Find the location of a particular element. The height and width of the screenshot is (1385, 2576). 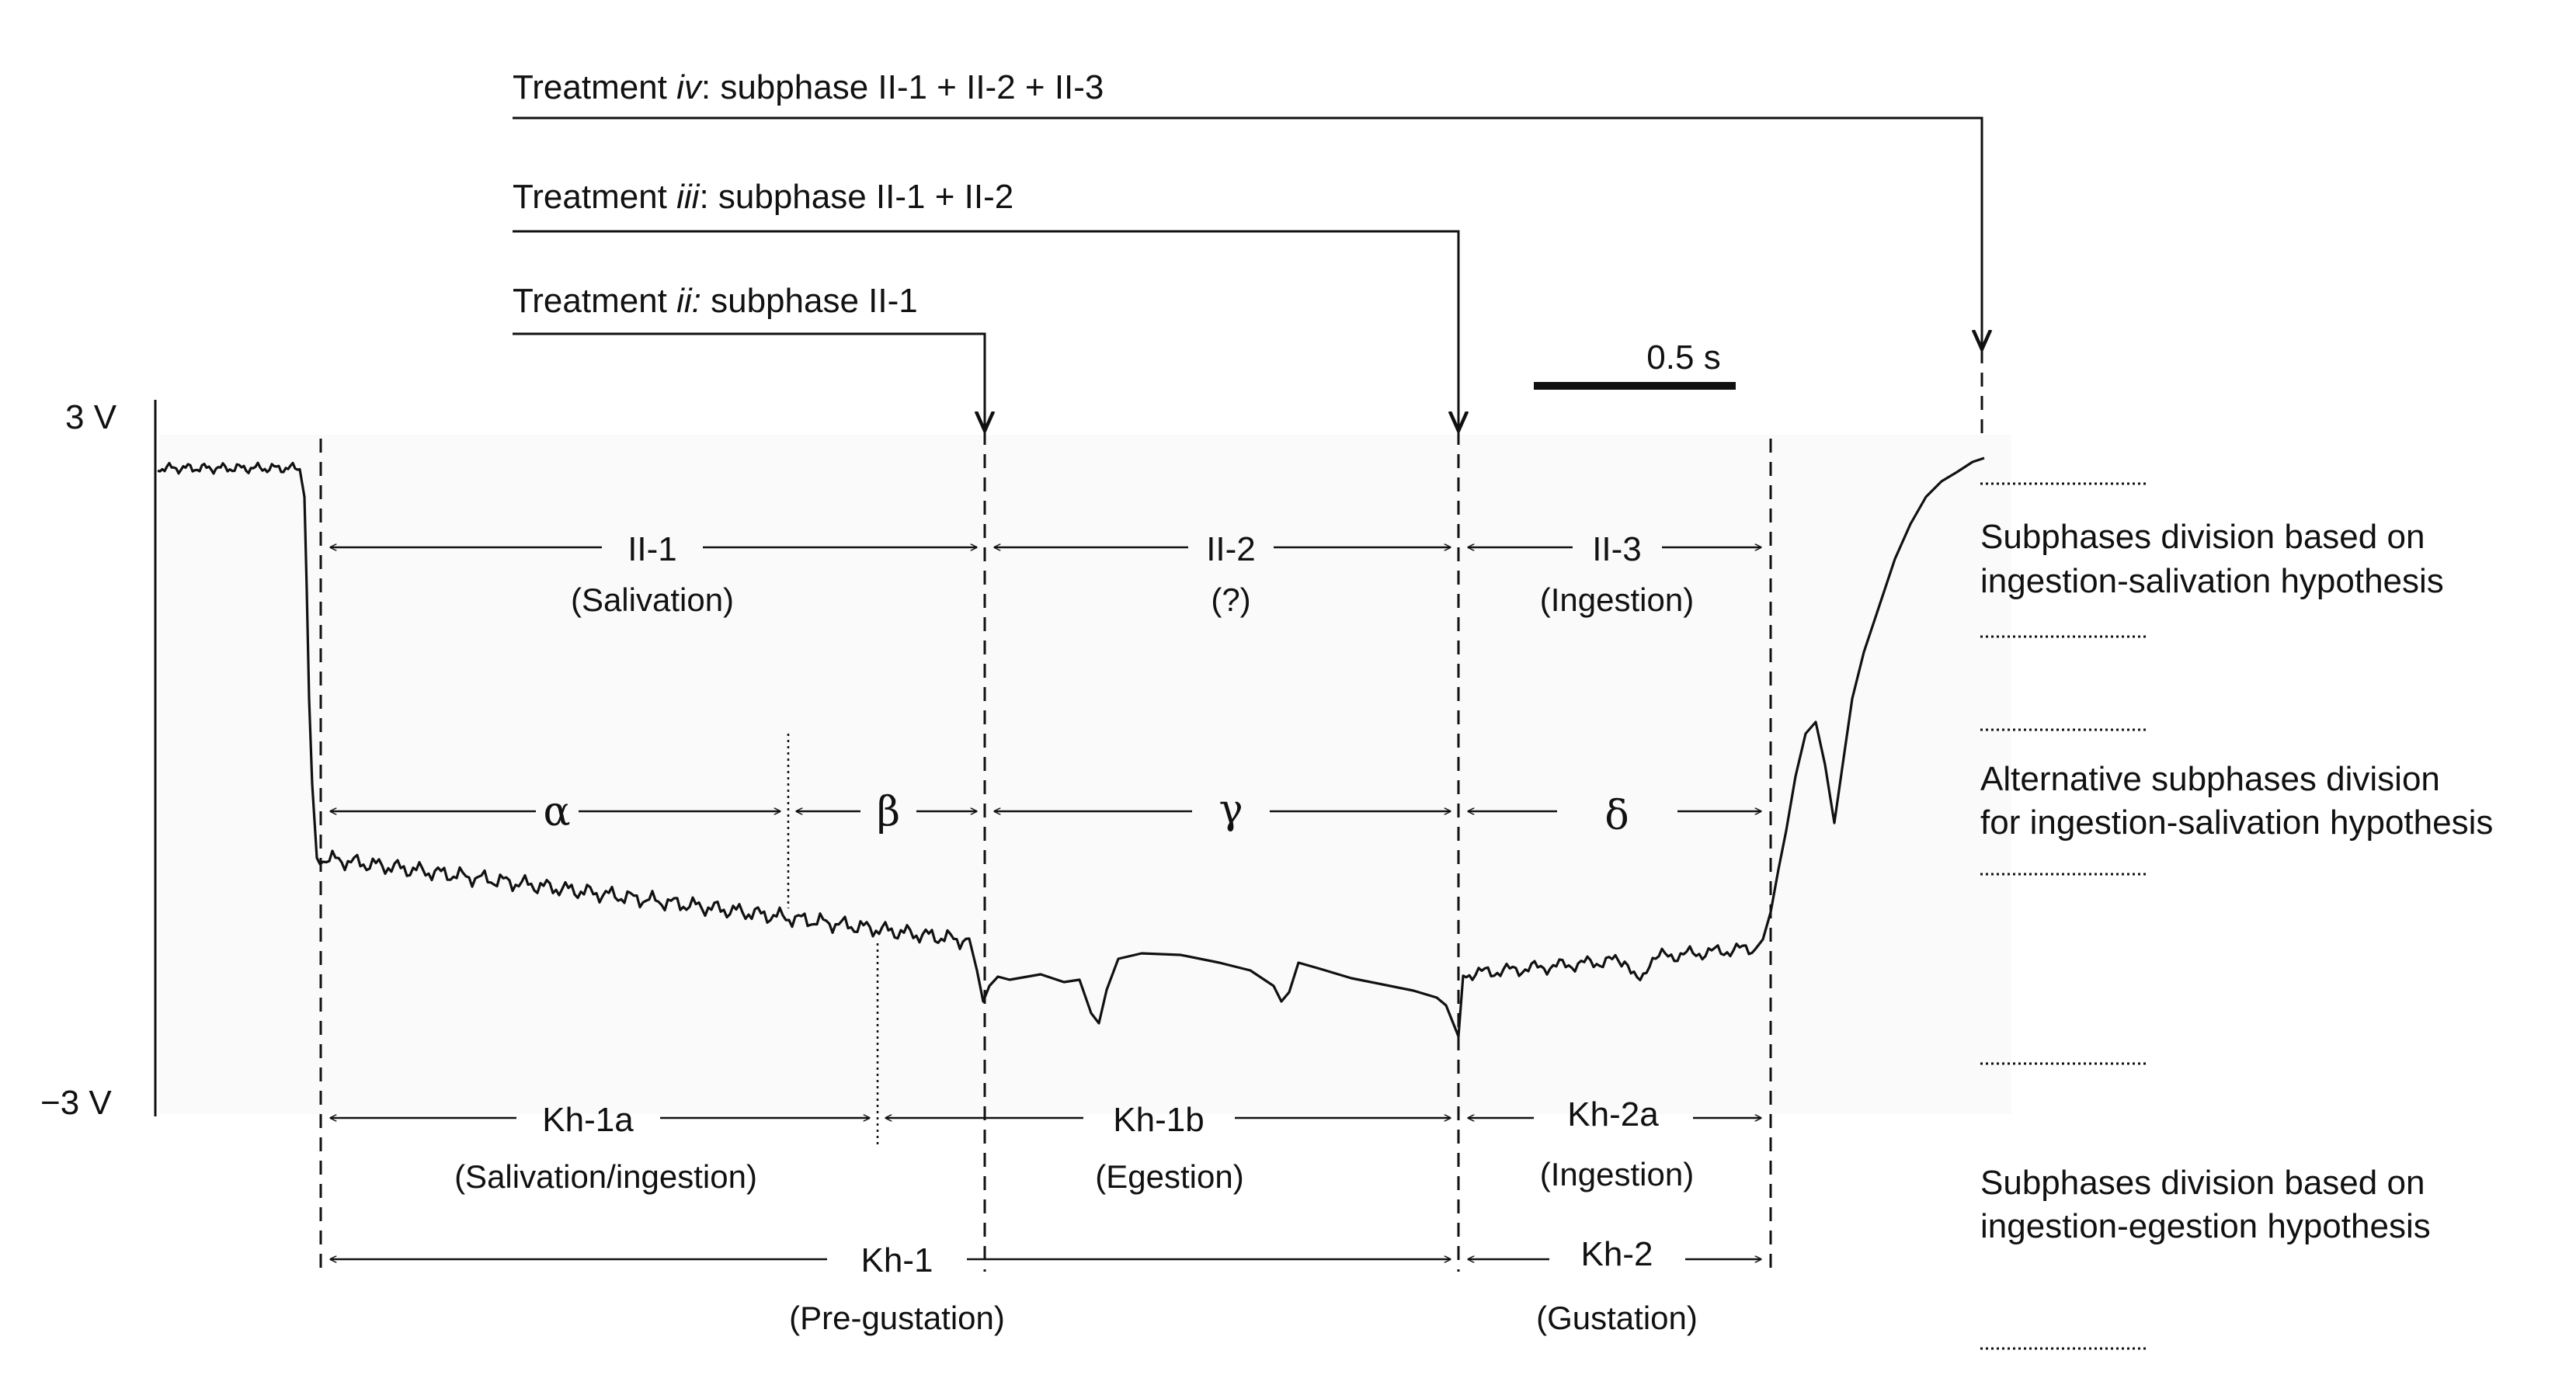

phase-kh2-label: Kh-2 is located at coordinates (1617, 1254).